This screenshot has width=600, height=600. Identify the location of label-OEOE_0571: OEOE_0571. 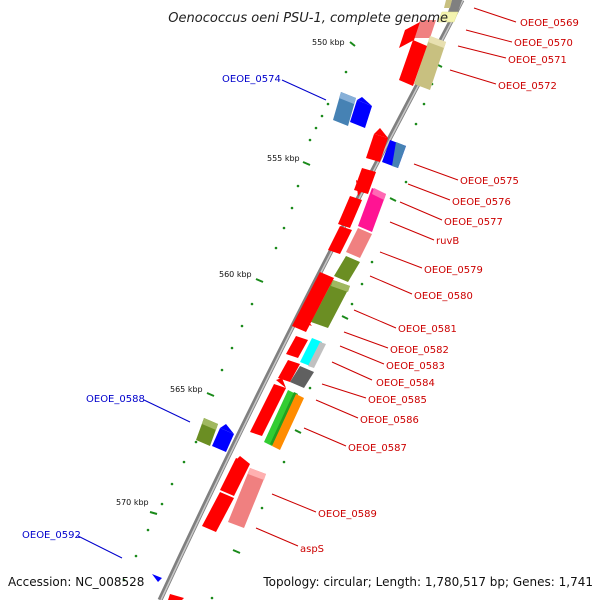
(537, 60).